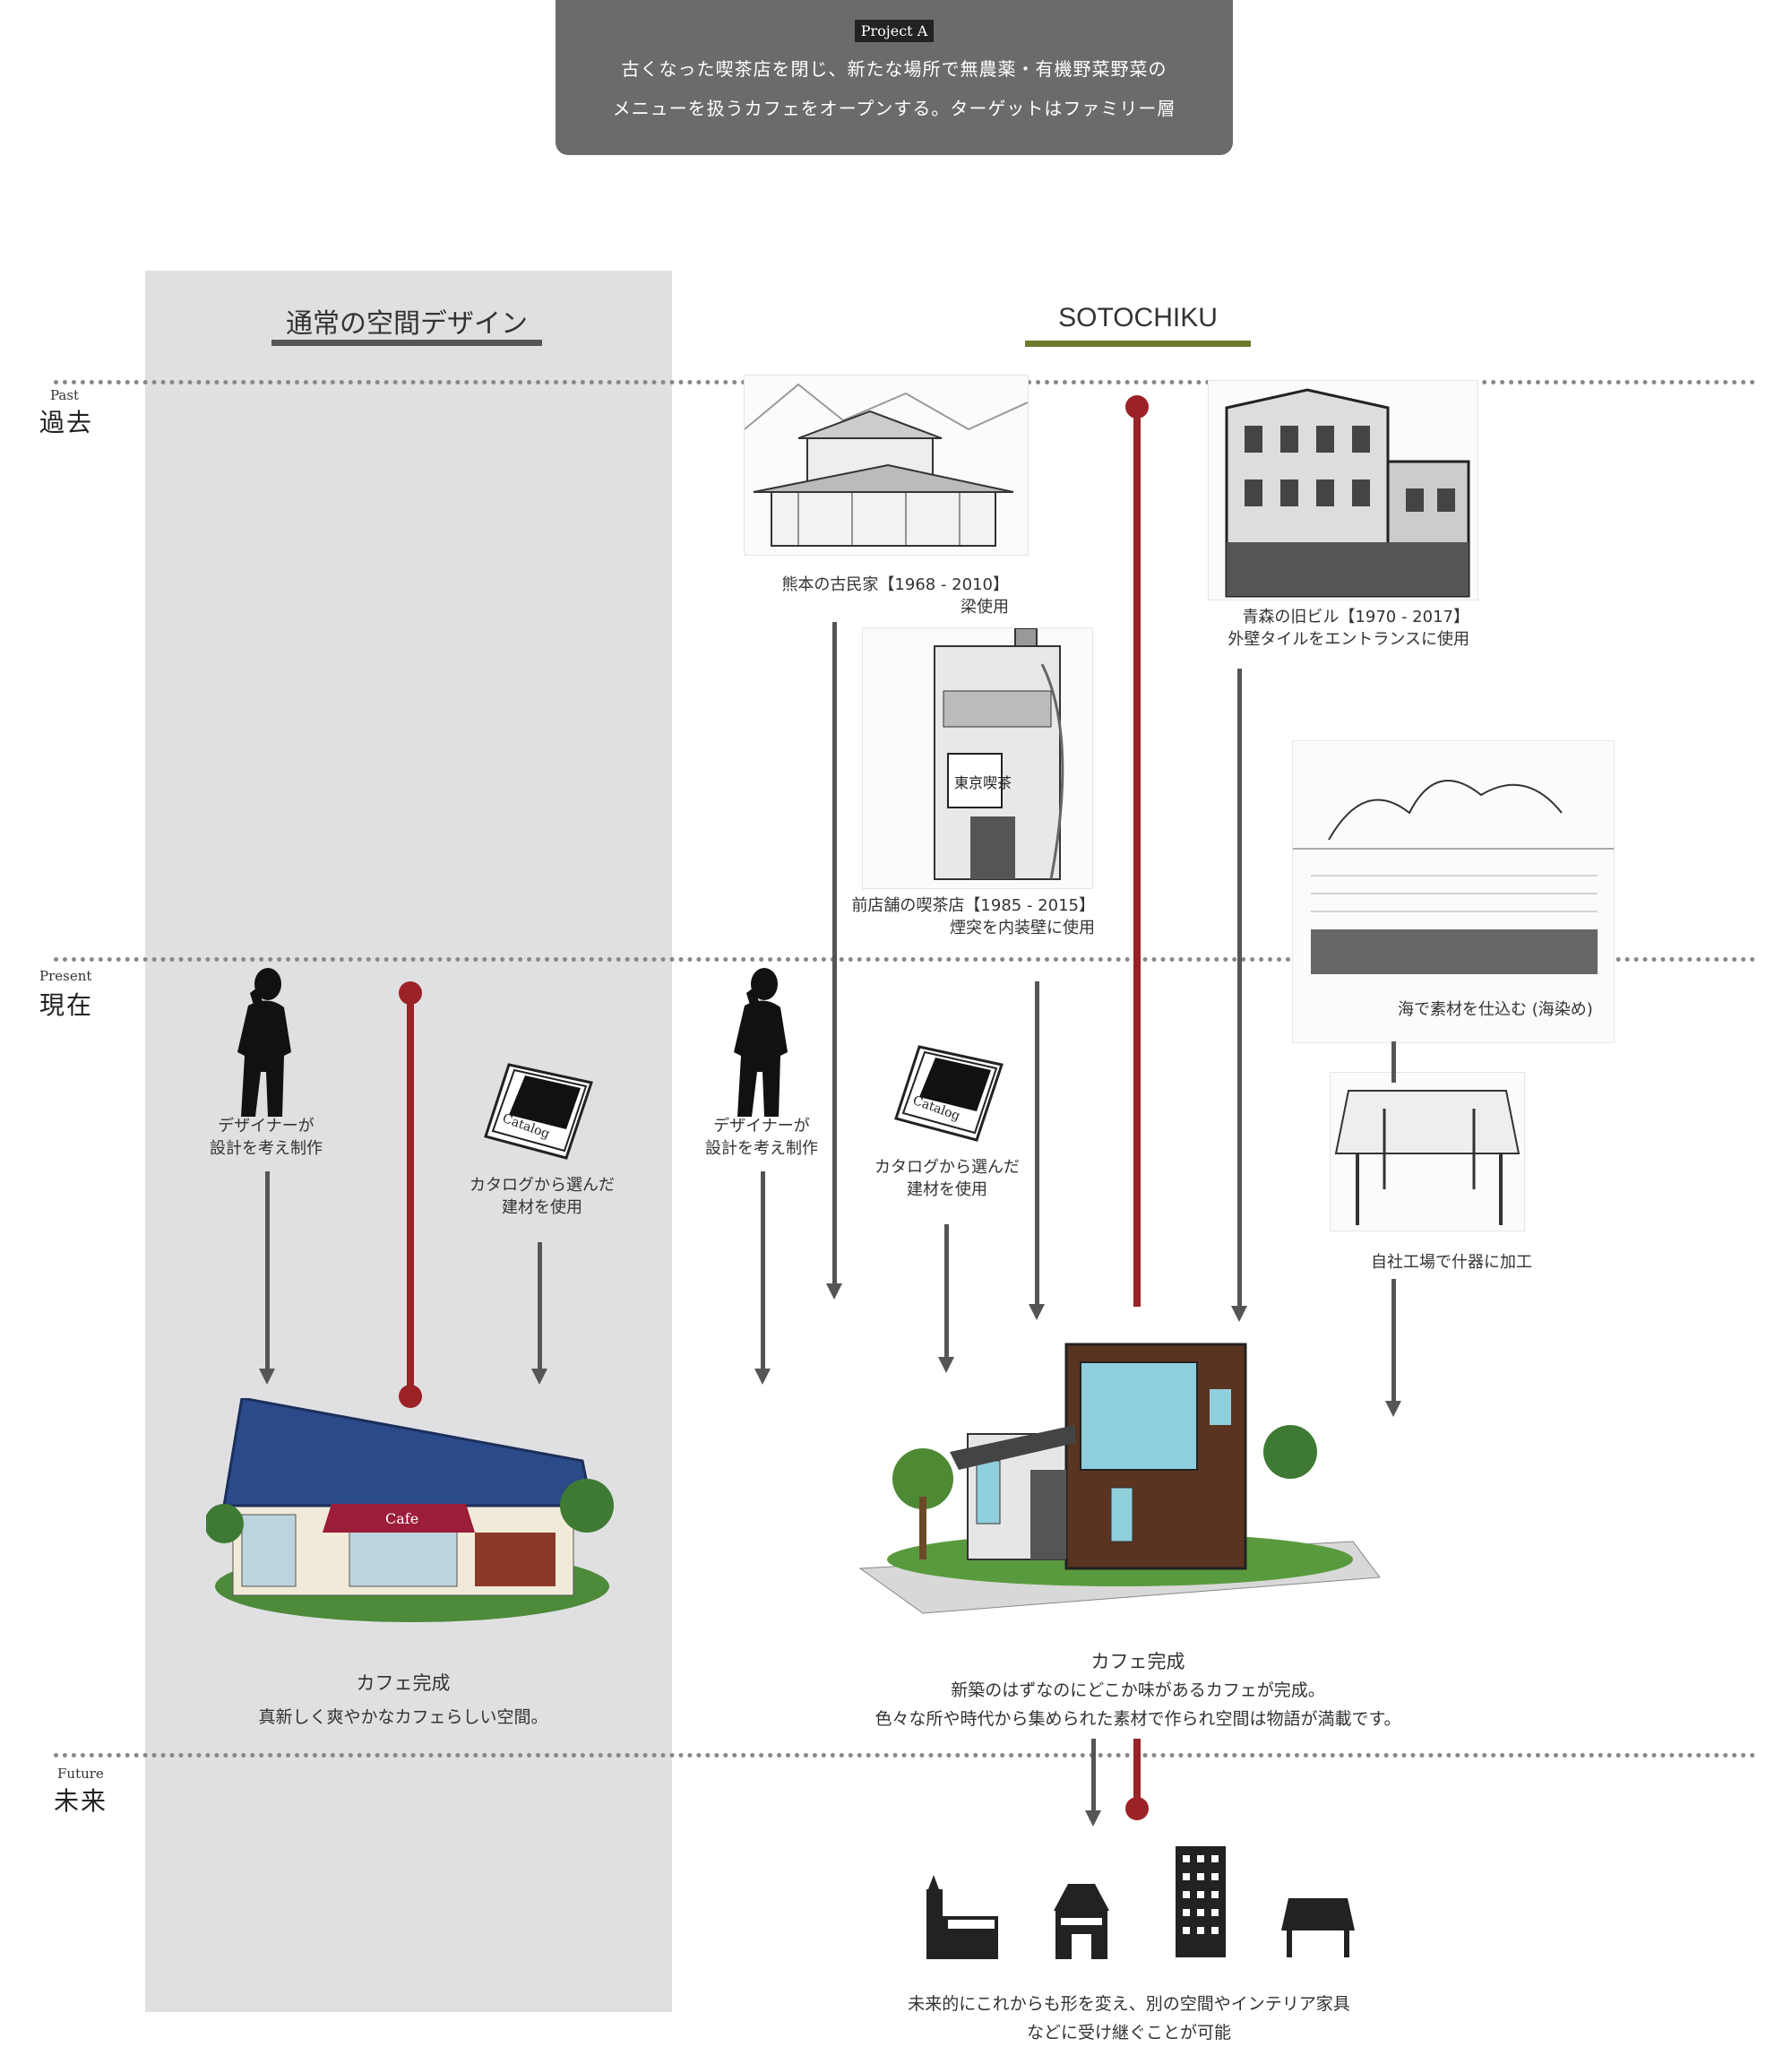 This screenshot has height=2047, width=1792. I want to click on designer-silhouette-icon, so click(264, 1043).